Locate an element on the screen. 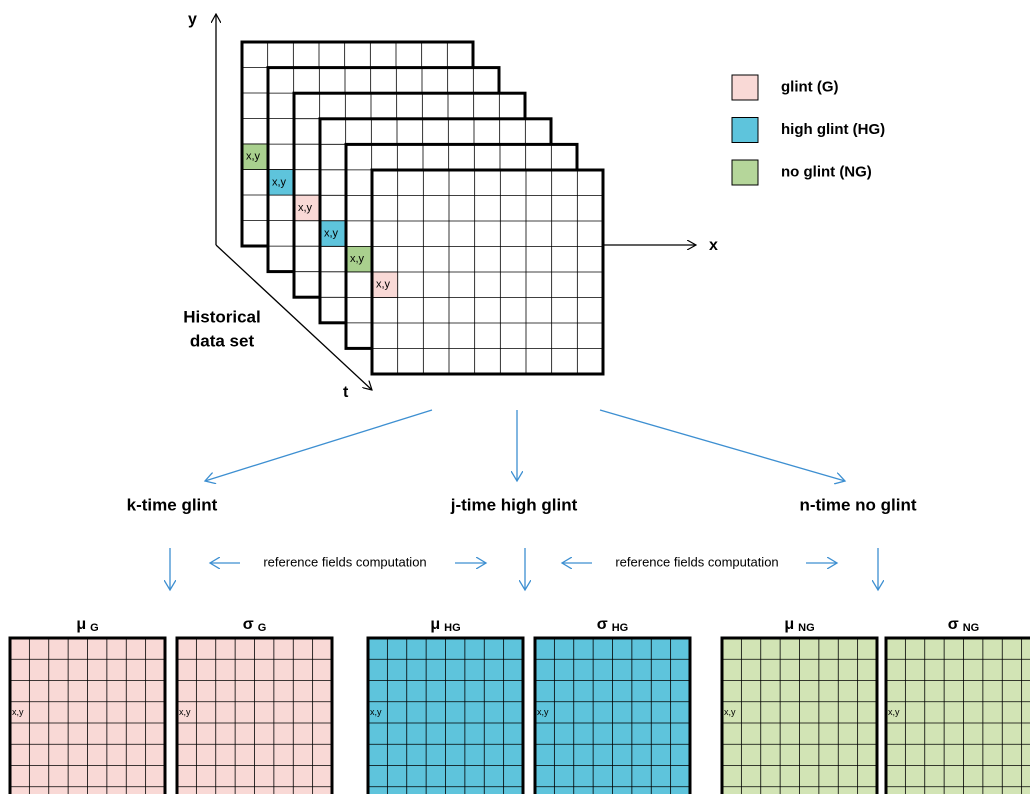 This screenshot has width=1030, height=794. reference-field: x,y σ HG is located at coordinates (612, 705).